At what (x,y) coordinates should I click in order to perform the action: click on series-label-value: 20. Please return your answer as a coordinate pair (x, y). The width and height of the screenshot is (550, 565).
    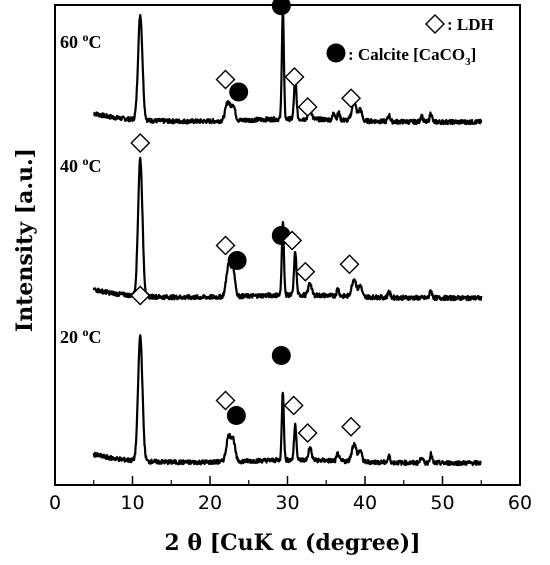
    Looking at the image, I should click on (71, 337).